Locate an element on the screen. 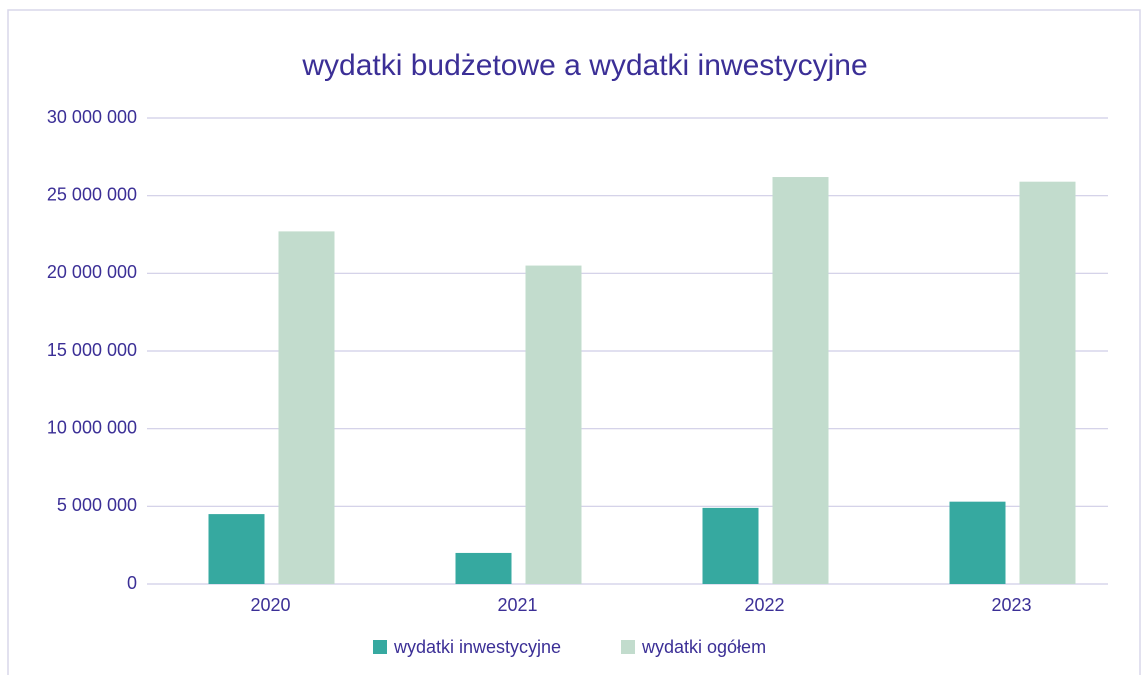  chart-title: wydatki budżetowe a wydatki inwestycyjne is located at coordinates (584, 65).